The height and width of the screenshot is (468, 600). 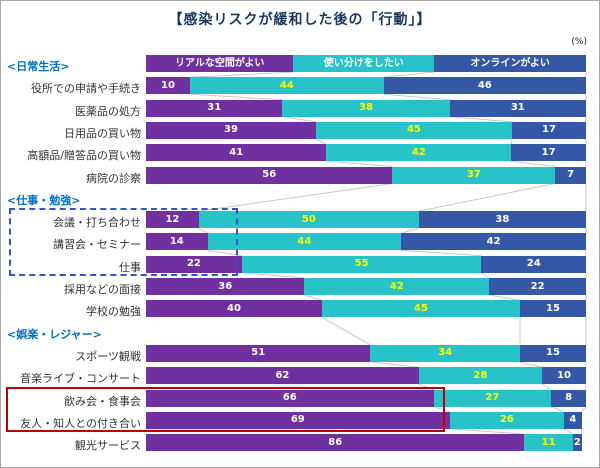 What do you see at coordinates (54, 334) in the screenshot?
I see `section-label: <娯楽・レジャー>` at bounding box center [54, 334].